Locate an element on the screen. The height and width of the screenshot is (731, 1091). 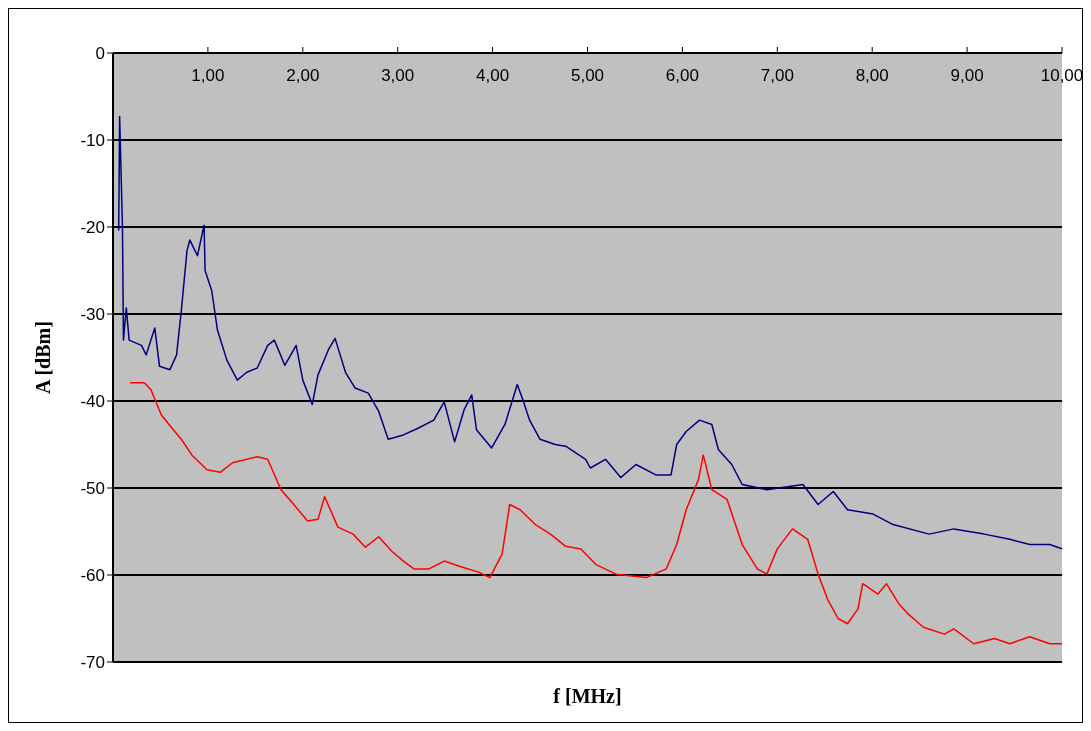
x-tick-label: 10,00 is located at coordinates (1062, 75).